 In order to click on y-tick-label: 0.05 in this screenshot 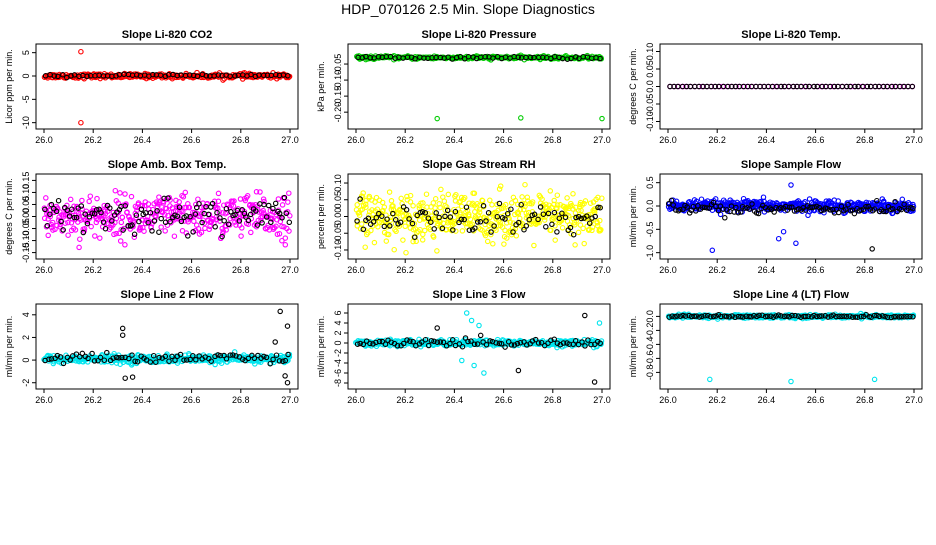, I will do `click(338, 200)`.